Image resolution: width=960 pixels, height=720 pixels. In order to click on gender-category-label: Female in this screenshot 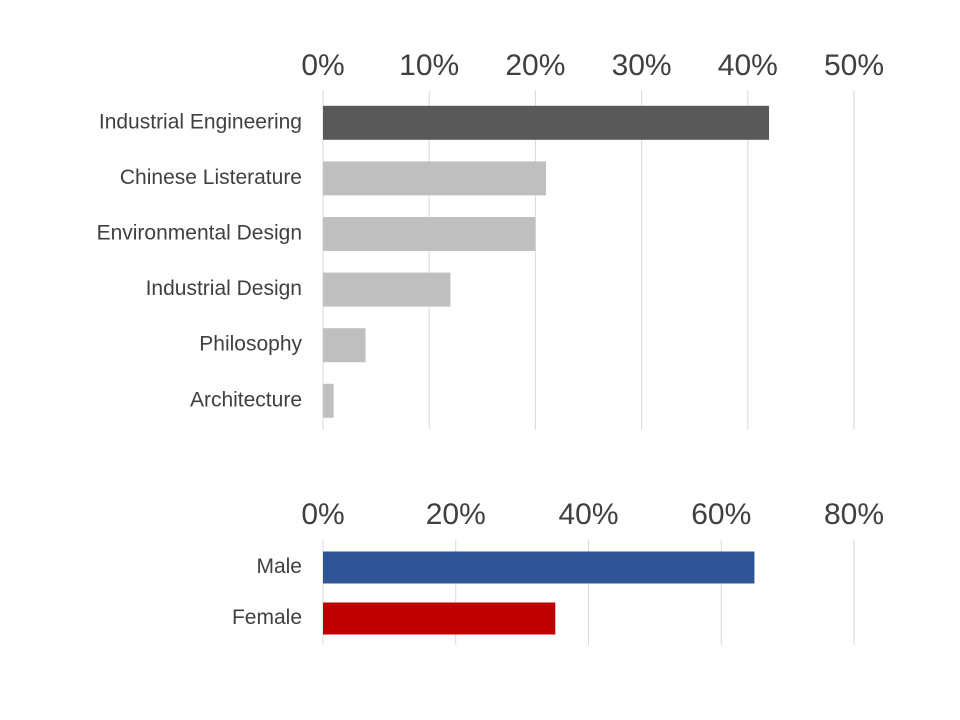, I will do `click(267, 617)`.